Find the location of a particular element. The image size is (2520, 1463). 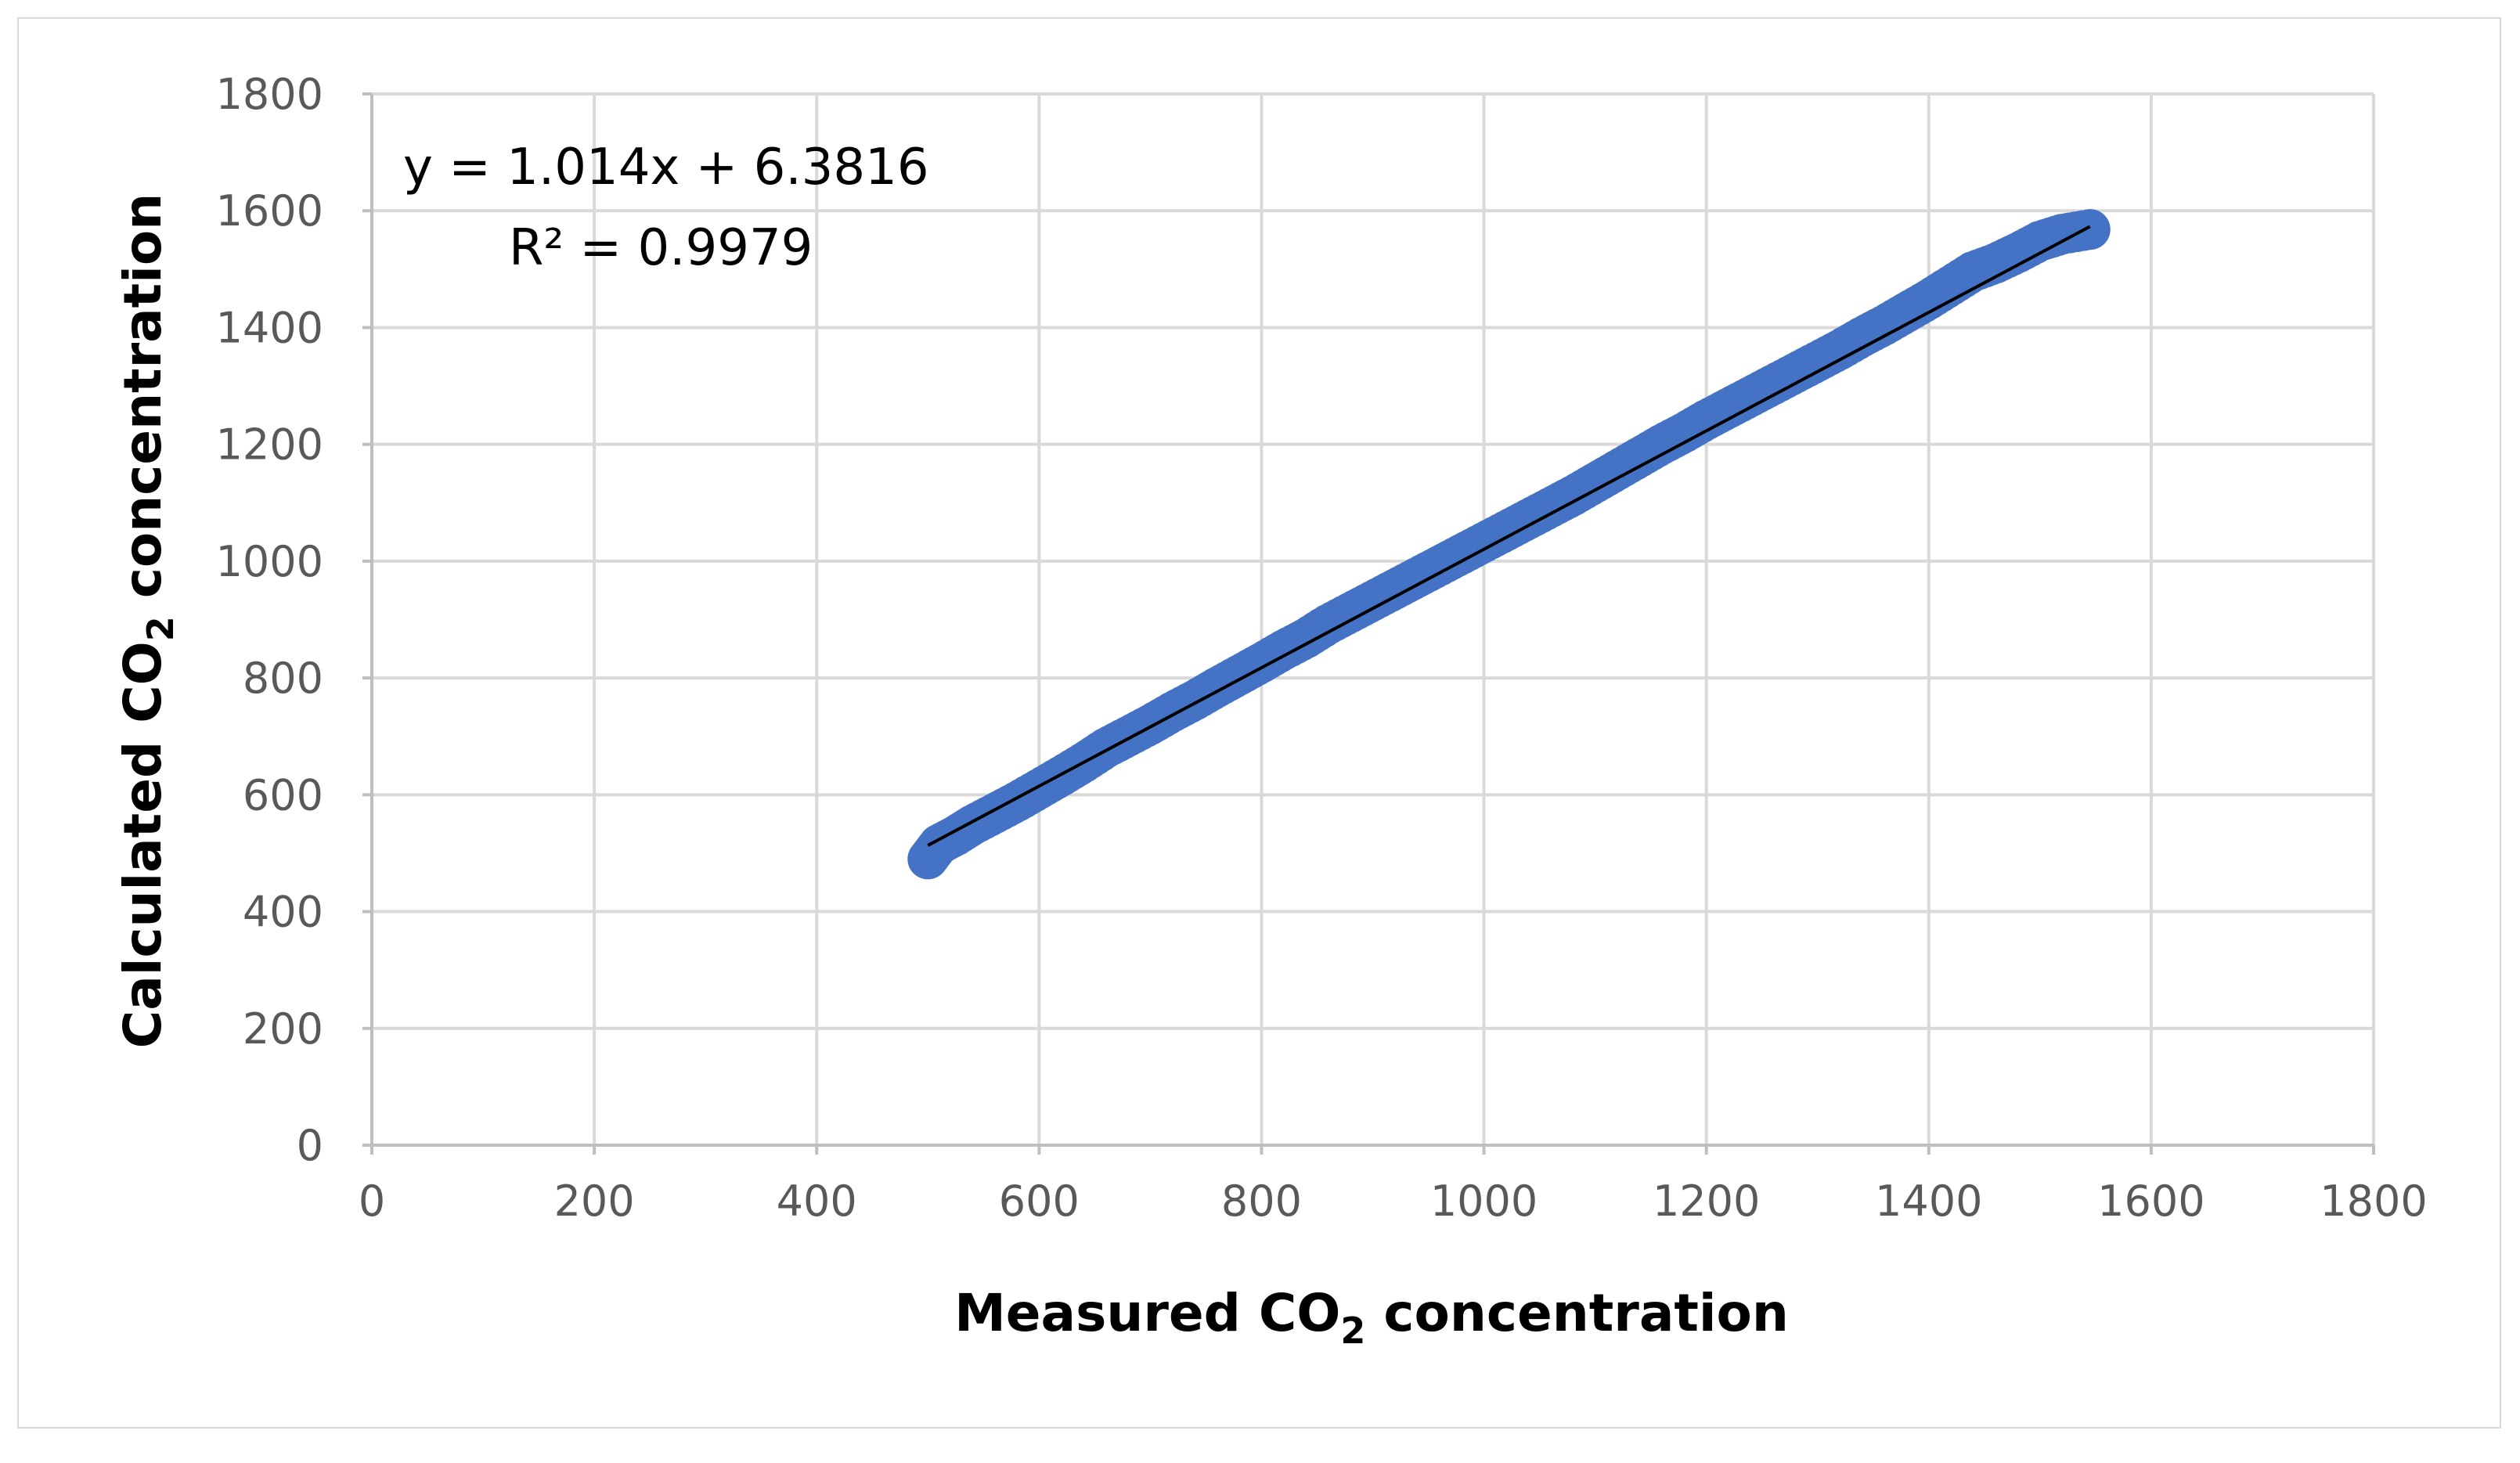

y-tick-label: 600 is located at coordinates (283, 795).